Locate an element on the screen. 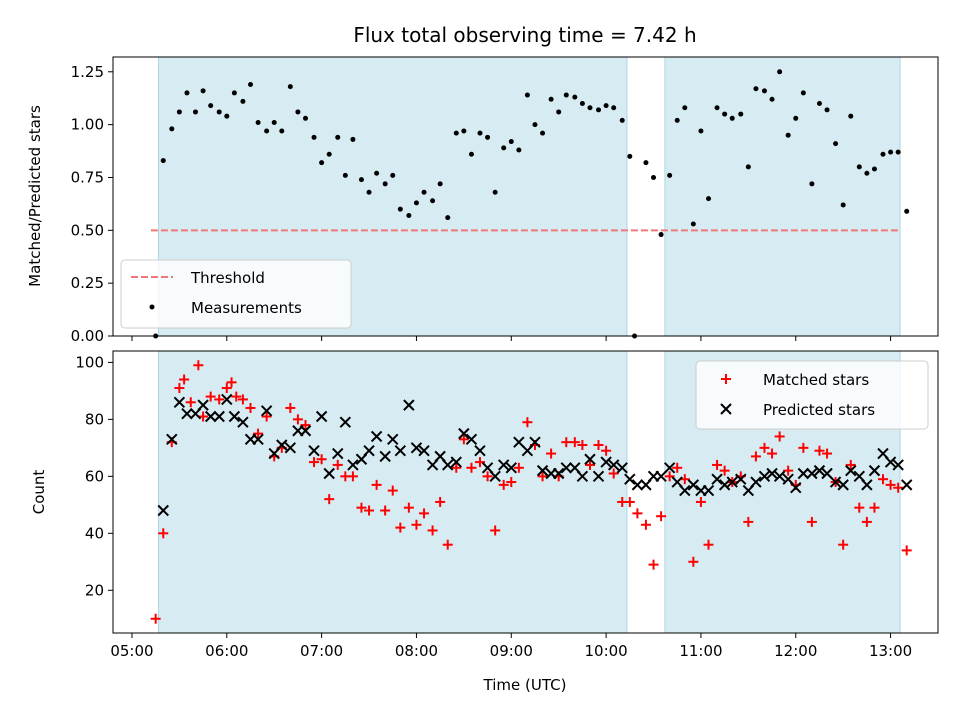 The width and height of the screenshot is (960, 720). y-tick-label: 0.50 is located at coordinates (87, 230).